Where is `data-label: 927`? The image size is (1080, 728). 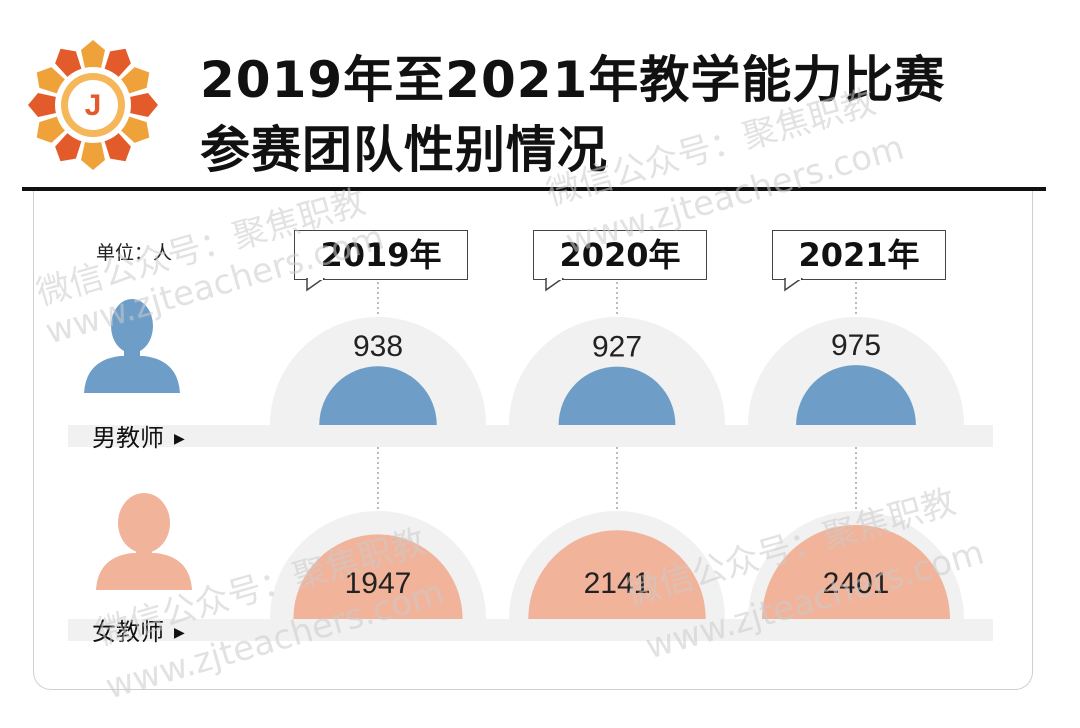
data-label: 927 is located at coordinates (617, 347).